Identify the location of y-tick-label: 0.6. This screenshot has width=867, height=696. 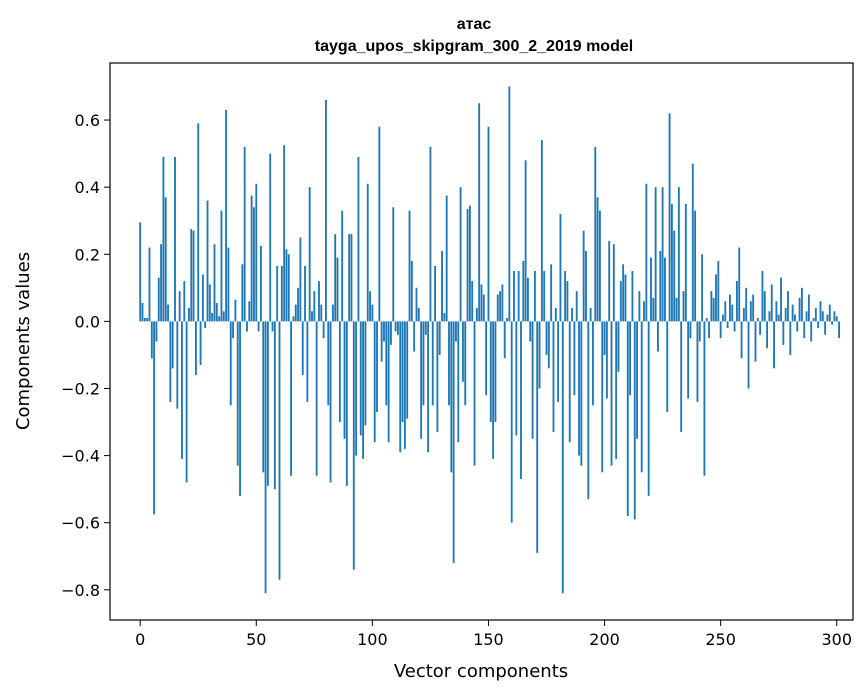
(87, 120).